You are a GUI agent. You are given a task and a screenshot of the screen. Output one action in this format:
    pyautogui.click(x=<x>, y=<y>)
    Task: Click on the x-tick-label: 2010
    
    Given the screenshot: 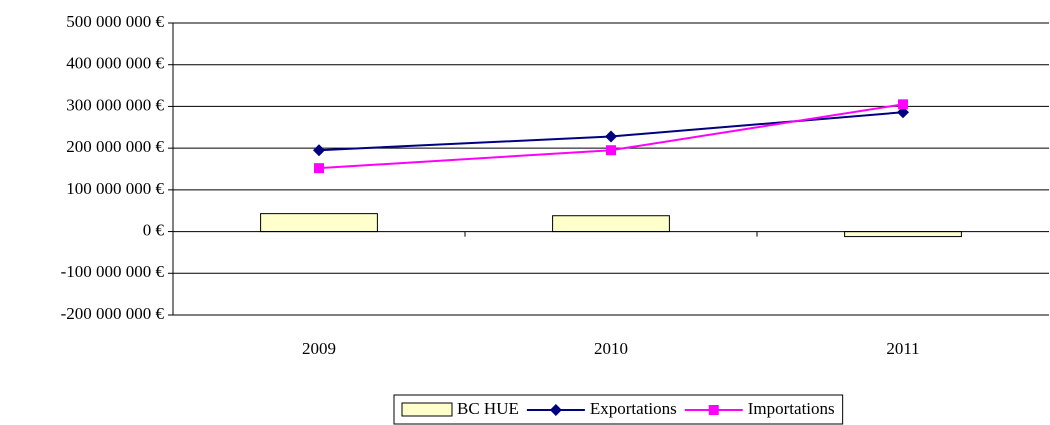 What is the action you would take?
    pyautogui.click(x=611, y=348)
    